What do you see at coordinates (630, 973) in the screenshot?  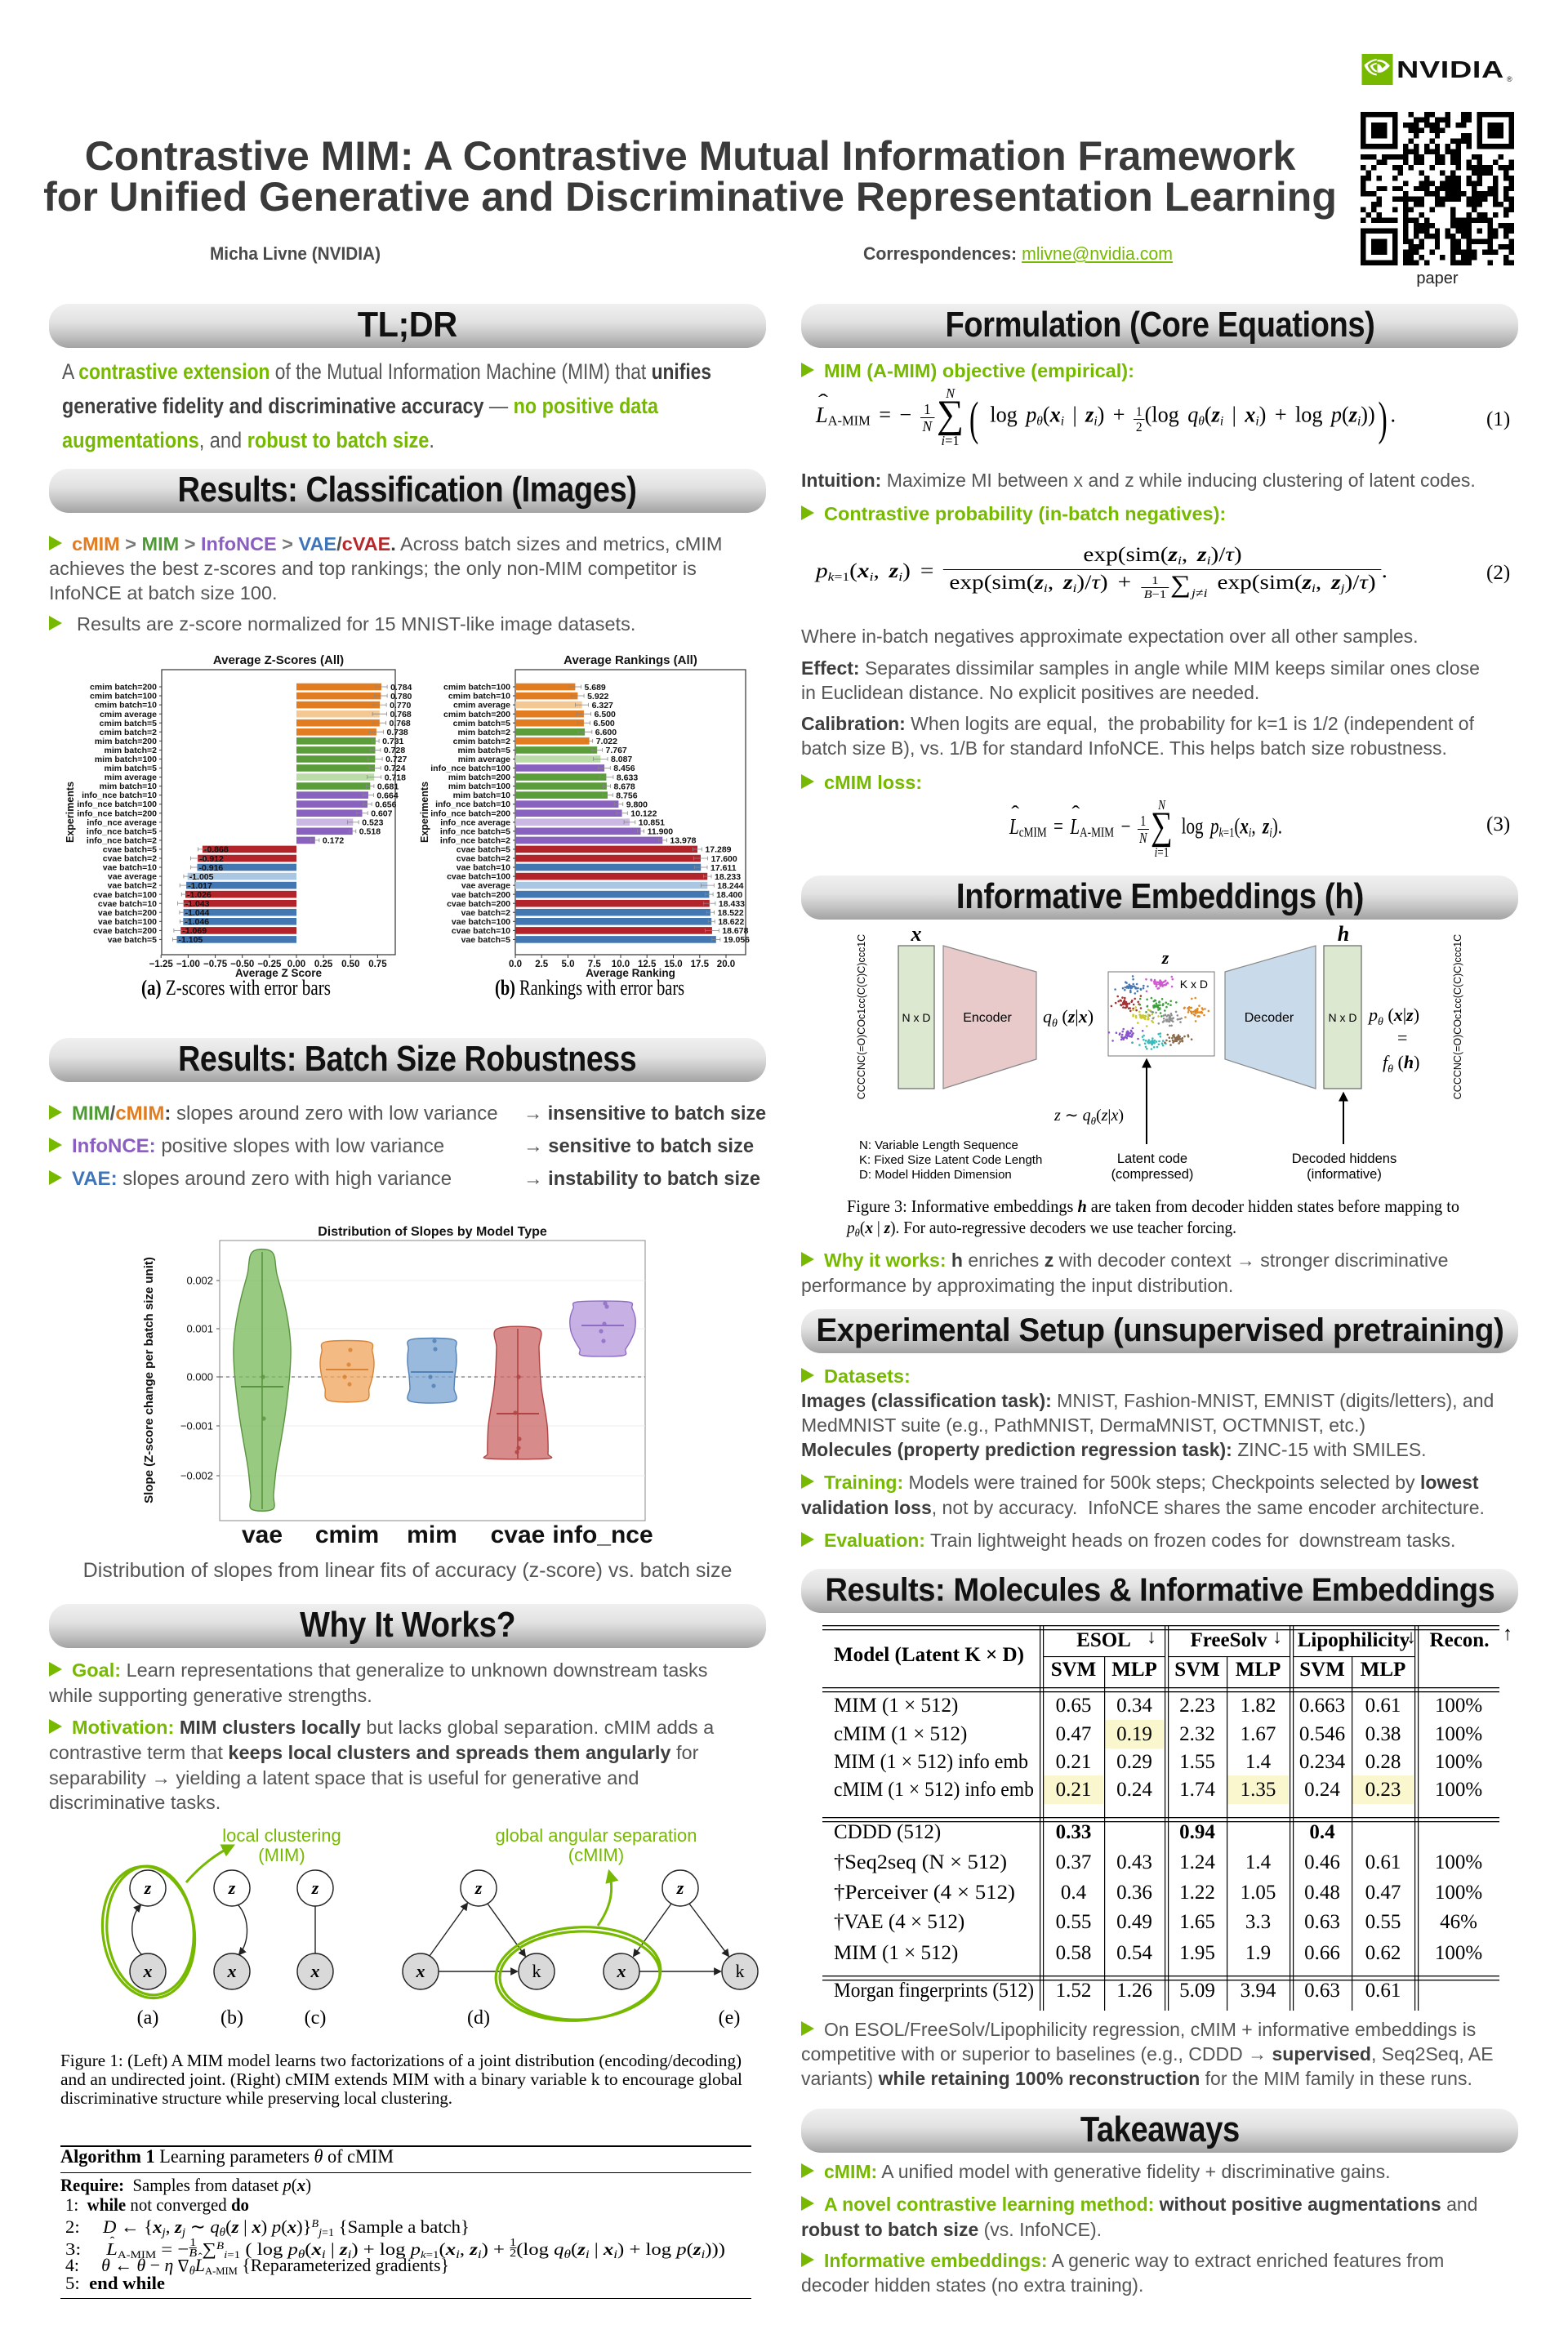 I see `svg-text: Average Ranking` at bounding box center [630, 973].